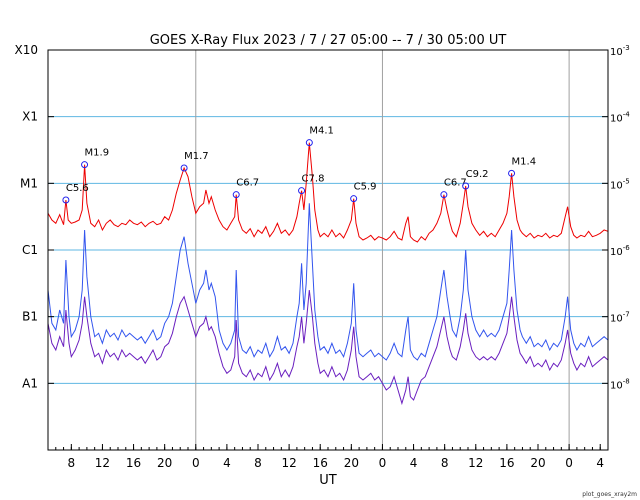 The width and height of the screenshot is (640, 500). Describe the element at coordinates (30, 117) in the screenshot. I see `y-tick-label-left: X1` at that location.